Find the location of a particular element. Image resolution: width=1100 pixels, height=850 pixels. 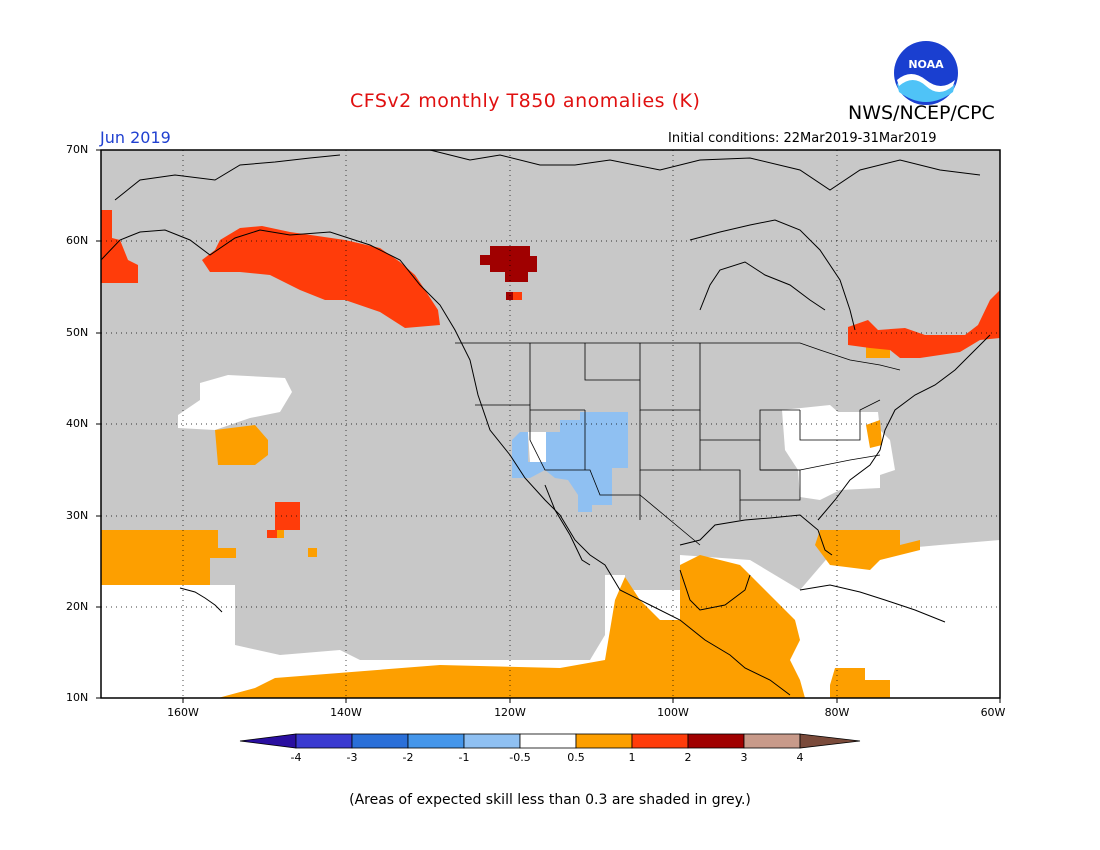

very-strong-warm-anomaly is located at coordinates (508, 273).